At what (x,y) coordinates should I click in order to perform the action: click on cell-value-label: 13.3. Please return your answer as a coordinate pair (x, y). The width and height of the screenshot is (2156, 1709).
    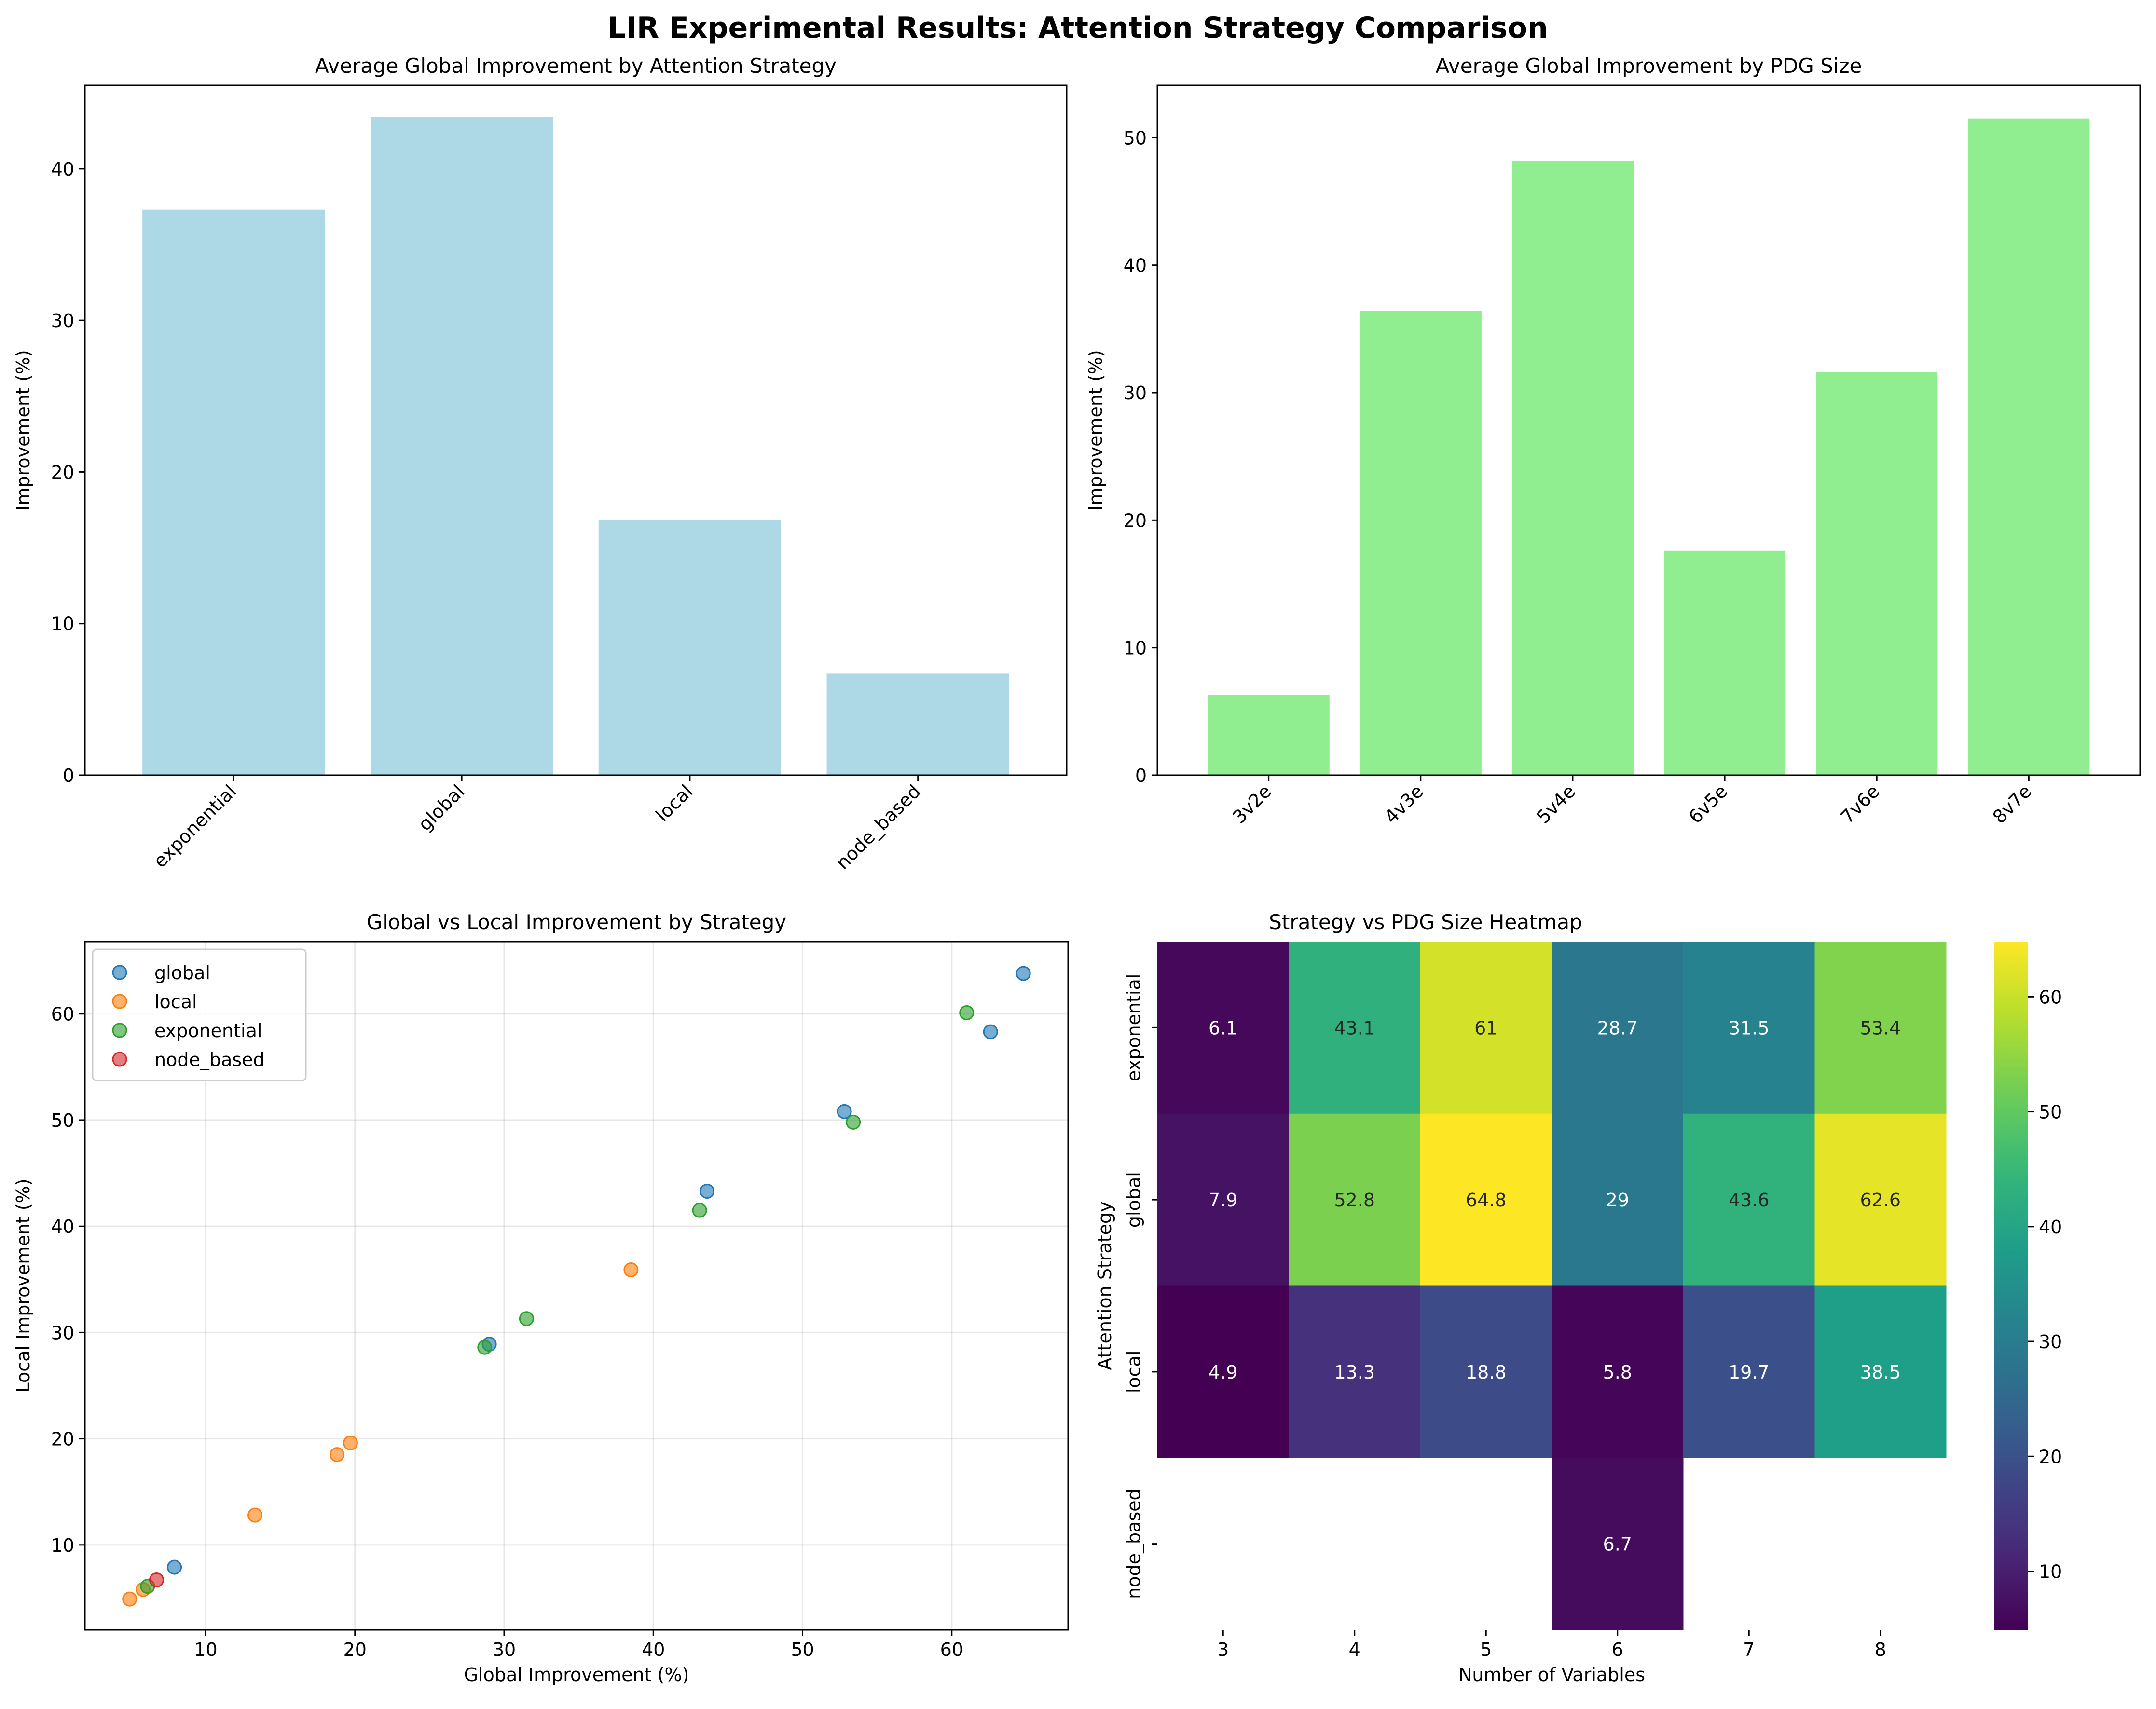
    Looking at the image, I should click on (1354, 1372).